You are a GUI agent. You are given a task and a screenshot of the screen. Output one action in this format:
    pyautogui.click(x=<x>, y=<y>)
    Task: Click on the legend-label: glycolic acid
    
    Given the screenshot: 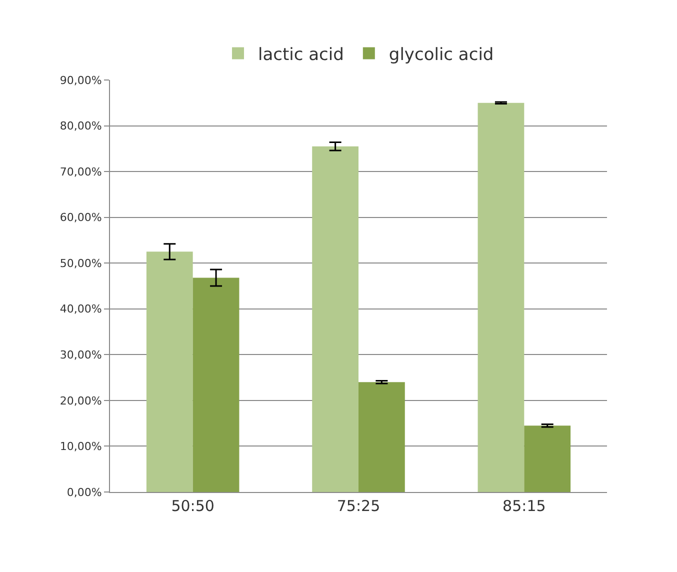 What is the action you would take?
    pyautogui.click(x=441, y=54)
    